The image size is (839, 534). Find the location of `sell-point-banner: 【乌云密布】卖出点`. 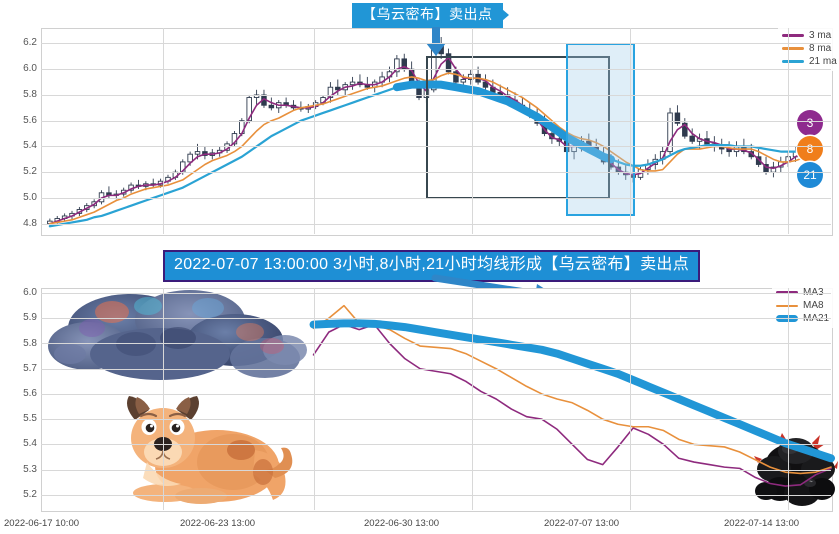

sell-point-banner: 【乌云密布】卖出点 is located at coordinates (427, 15).